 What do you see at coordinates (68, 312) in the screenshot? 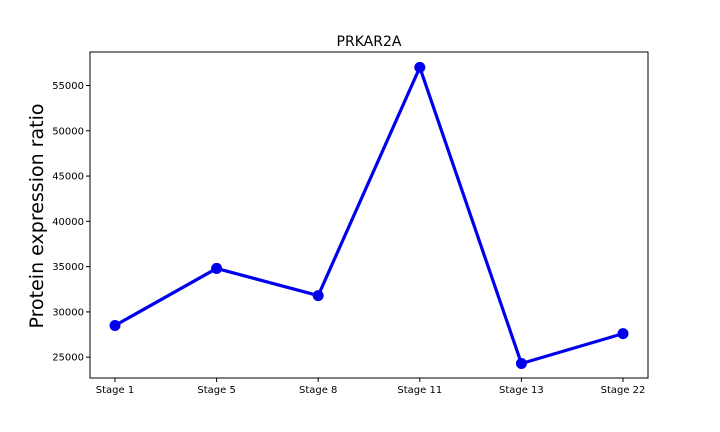
I see `y-tick-label: 30000` at bounding box center [68, 312].